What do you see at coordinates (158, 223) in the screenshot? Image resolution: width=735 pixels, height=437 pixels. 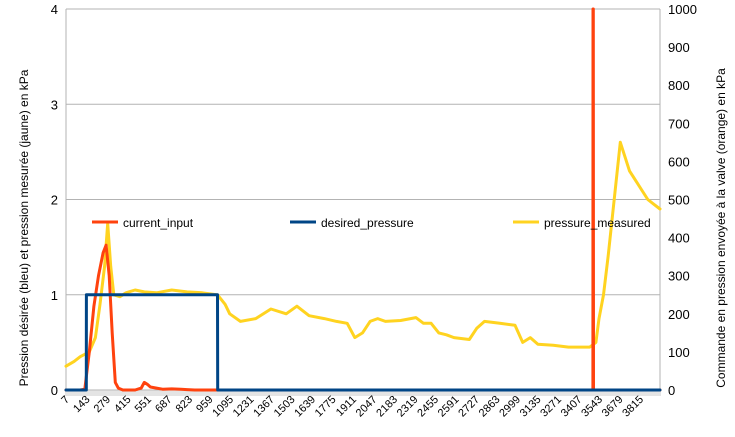 I see `legend-label: current_input` at bounding box center [158, 223].